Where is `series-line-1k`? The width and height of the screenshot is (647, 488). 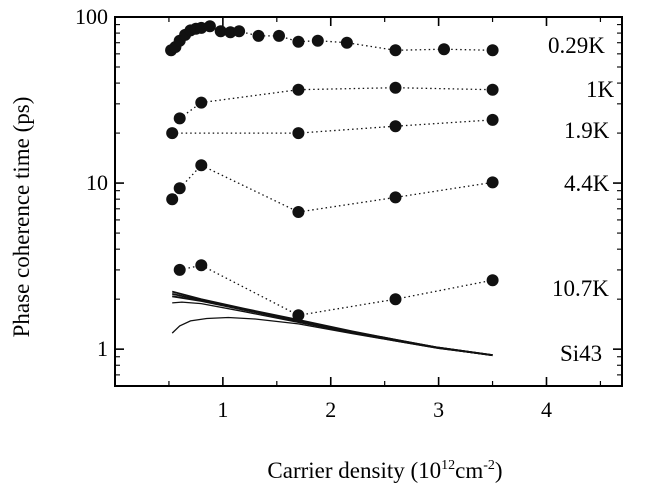
series-line-1k is located at coordinates (336, 103).